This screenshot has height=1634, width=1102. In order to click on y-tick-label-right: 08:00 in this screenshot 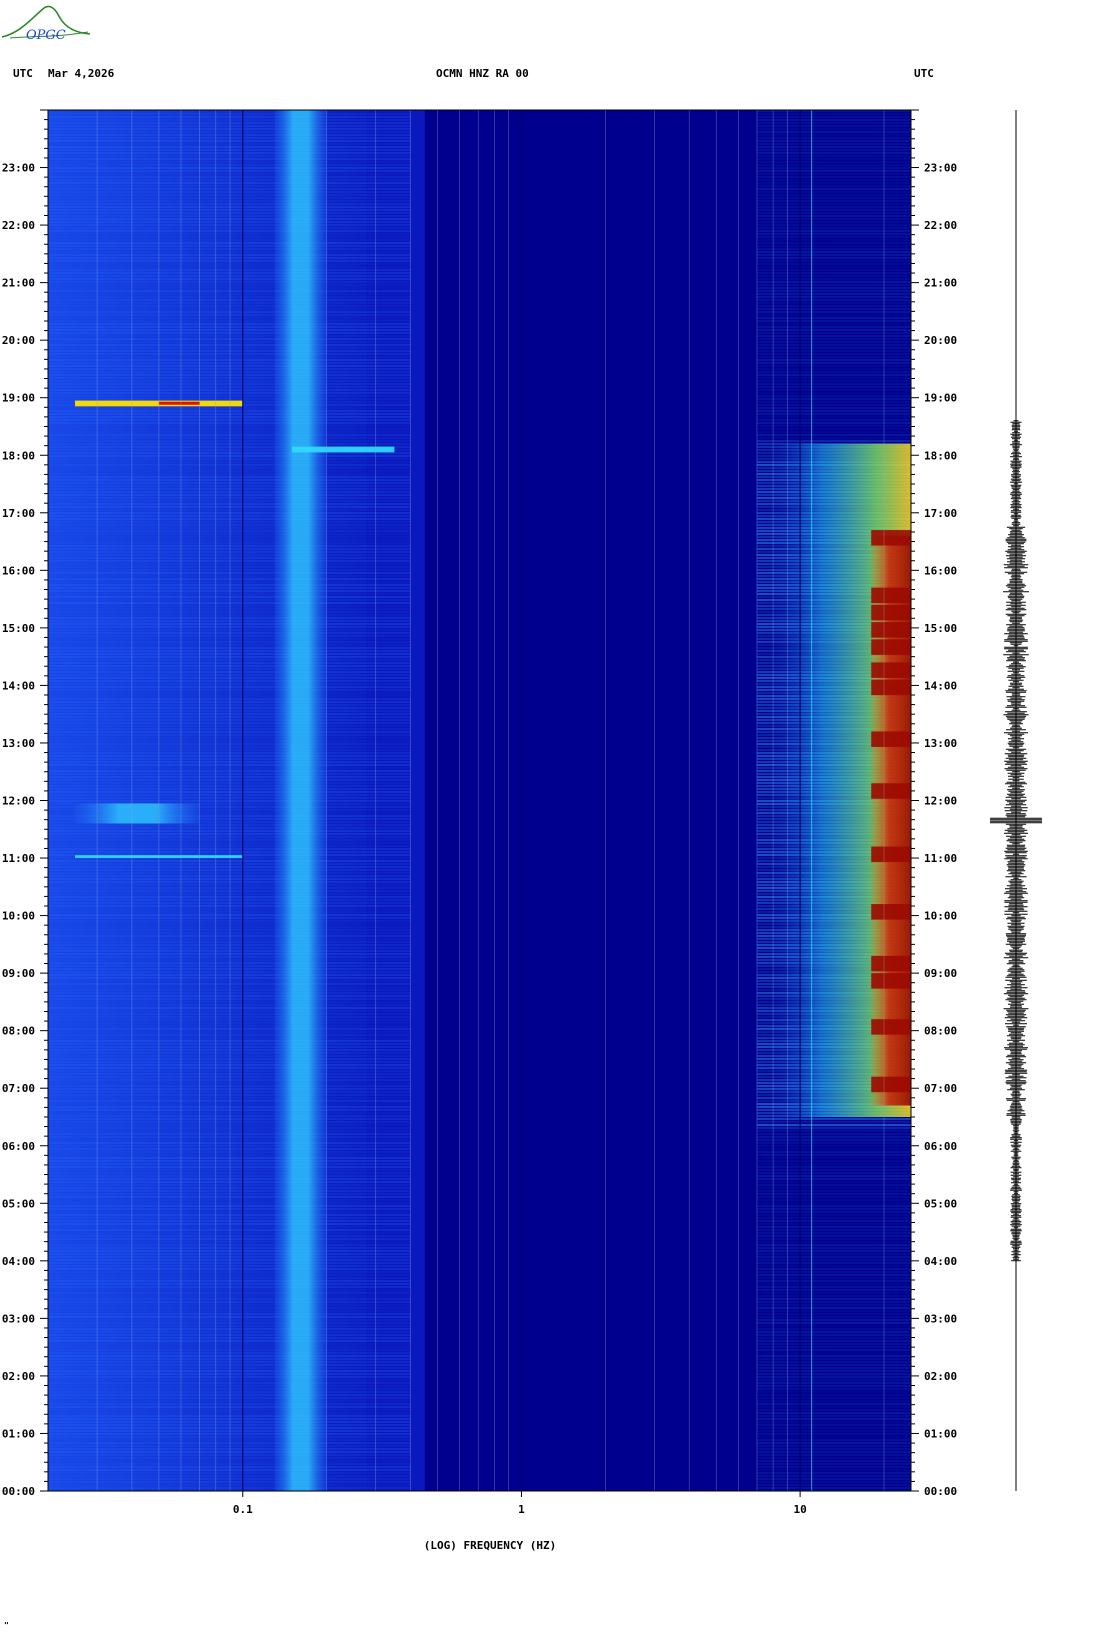, I will do `click(940, 1031)`.